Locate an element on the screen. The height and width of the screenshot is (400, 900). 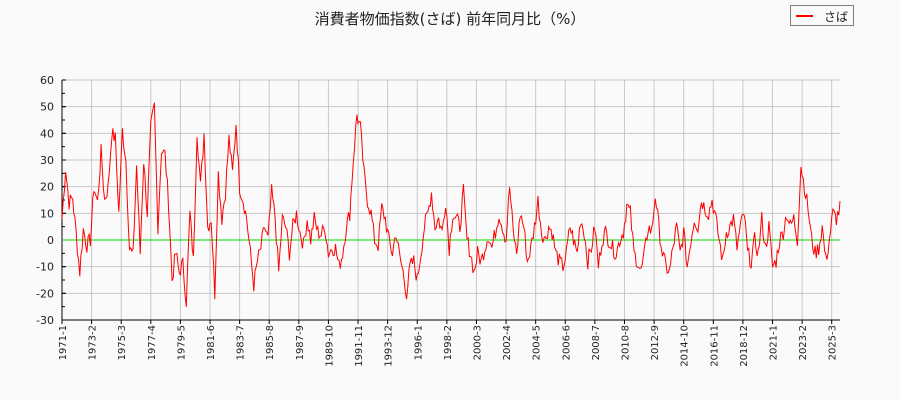
svg-text: 2012-9 is located at coordinates (655, 342).